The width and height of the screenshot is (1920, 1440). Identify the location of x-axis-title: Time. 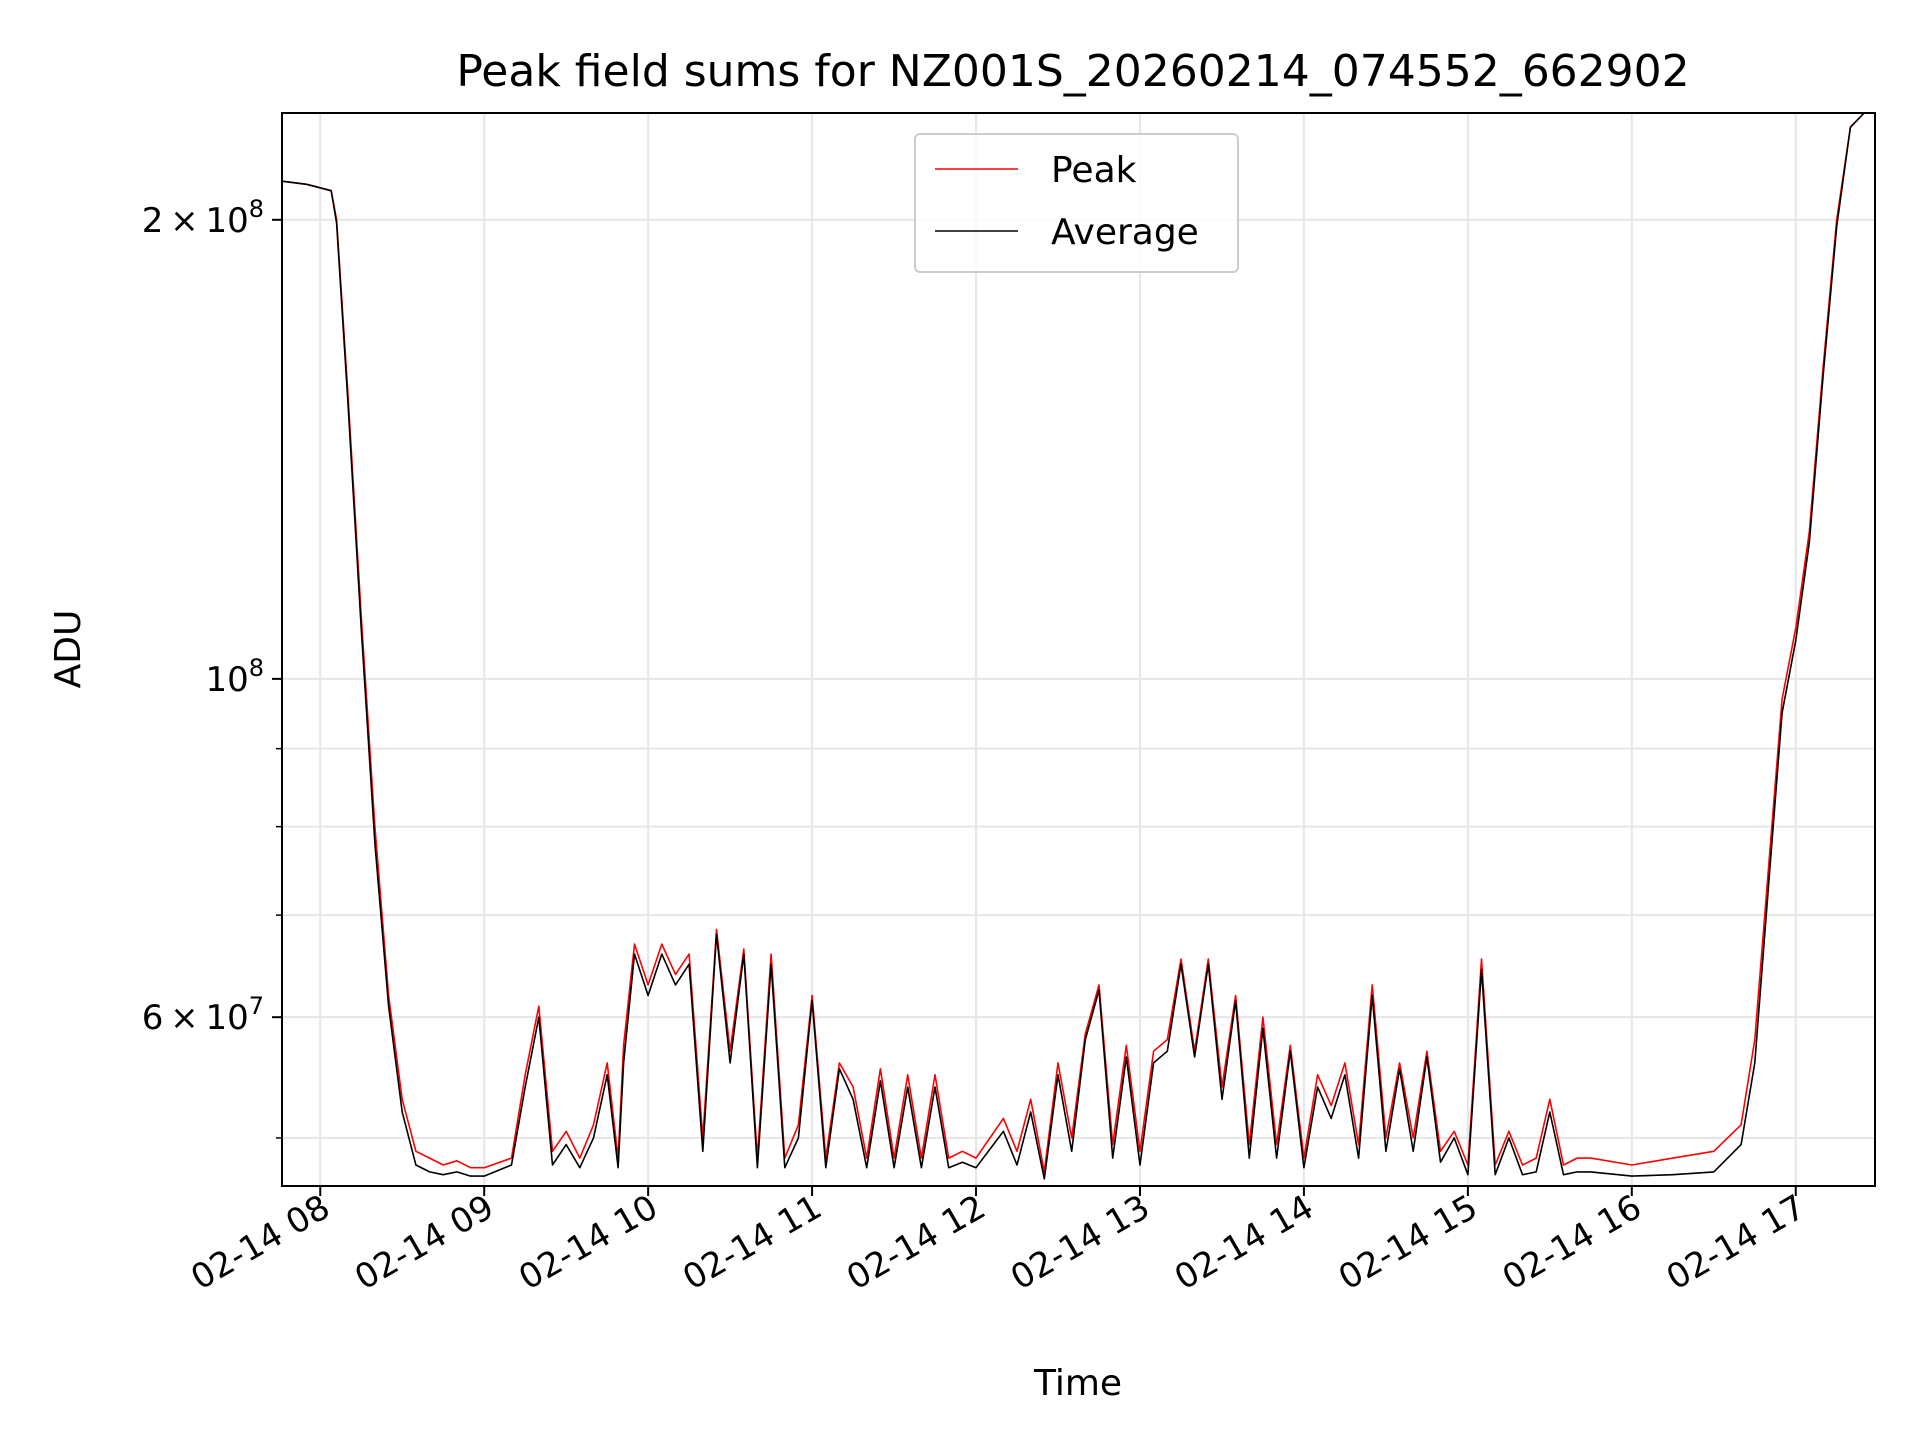
(1077, 1383).